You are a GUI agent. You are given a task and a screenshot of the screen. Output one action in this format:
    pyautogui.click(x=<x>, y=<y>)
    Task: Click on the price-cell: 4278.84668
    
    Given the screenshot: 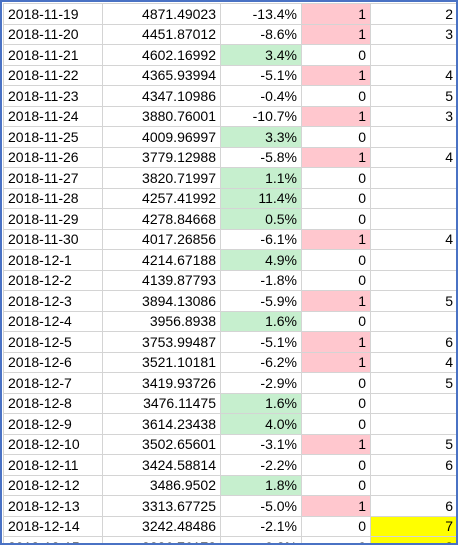 What is the action you would take?
    pyautogui.click(x=161, y=219)
    